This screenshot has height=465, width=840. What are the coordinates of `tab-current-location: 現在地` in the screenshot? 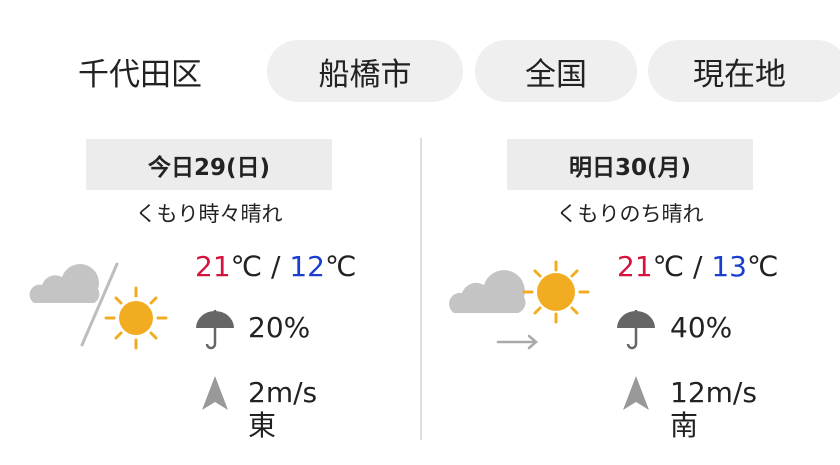 It's located at (744, 71).